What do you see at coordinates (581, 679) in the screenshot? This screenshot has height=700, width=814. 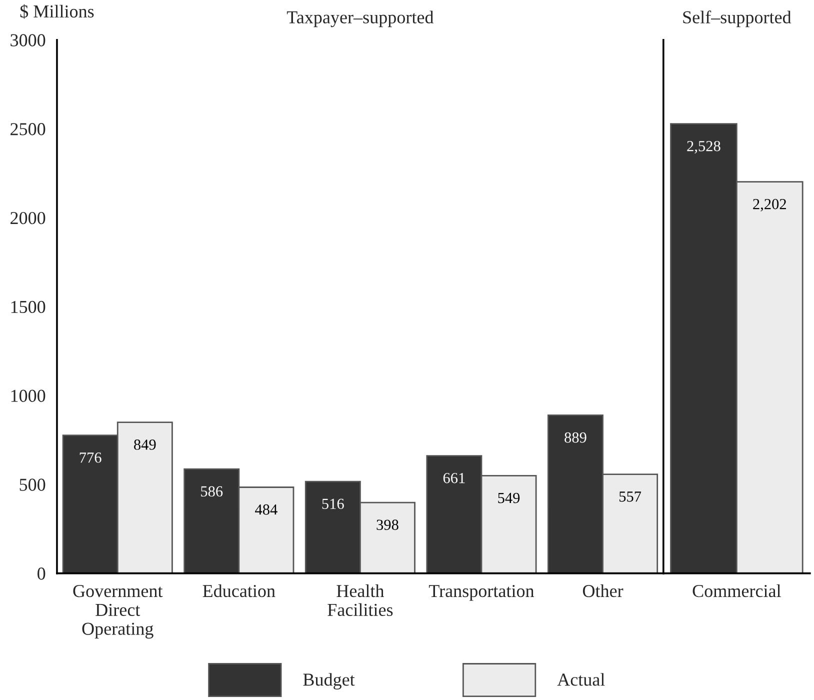 I see `legend-label: Actual` at bounding box center [581, 679].